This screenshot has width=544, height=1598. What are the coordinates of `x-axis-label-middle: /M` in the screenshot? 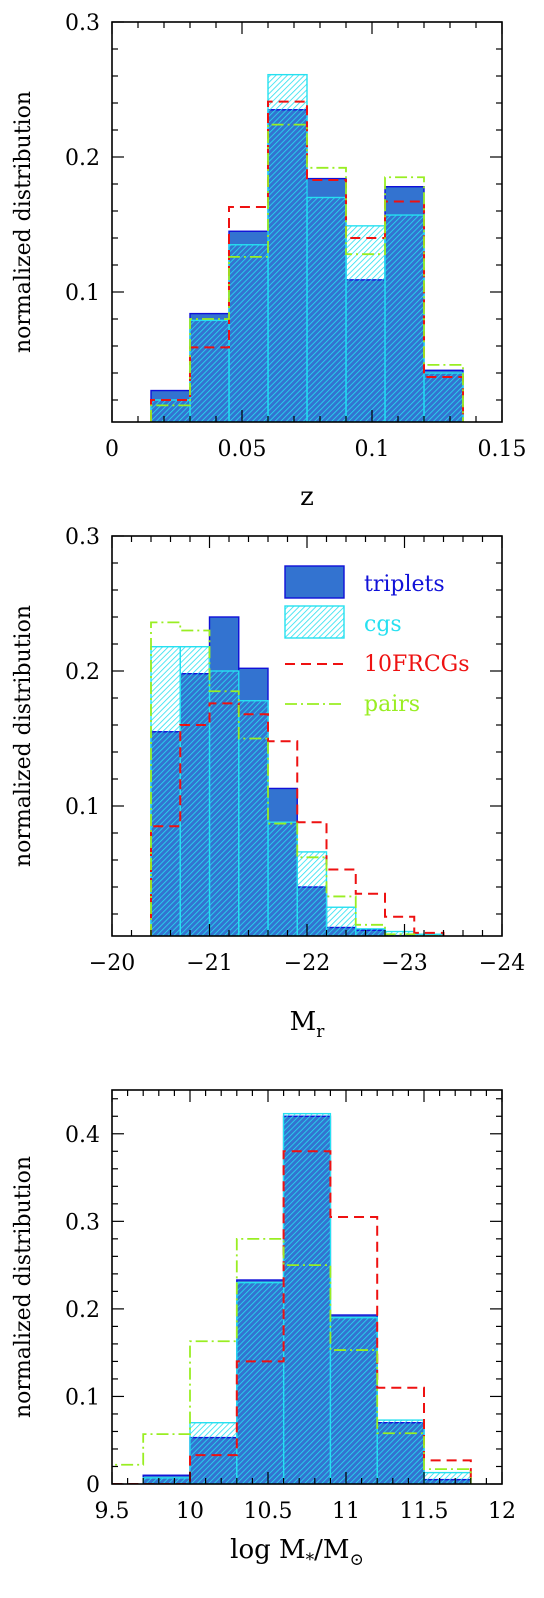 It's located at (331, 1550).